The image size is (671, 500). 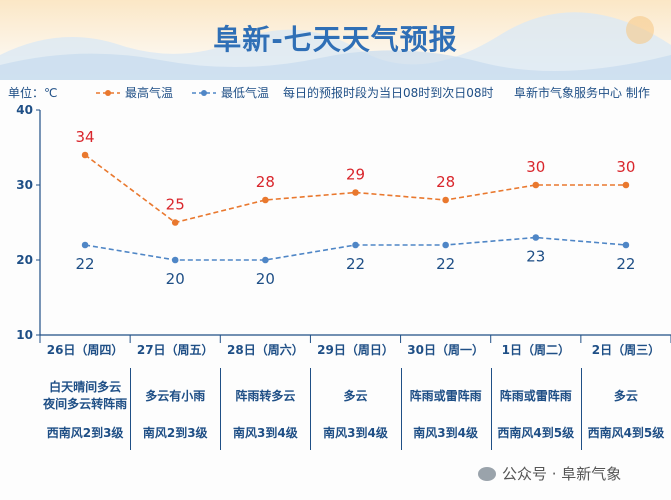 What do you see at coordinates (85, 387) in the screenshot?
I see `weather-line: 白天晴间多云` at bounding box center [85, 387].